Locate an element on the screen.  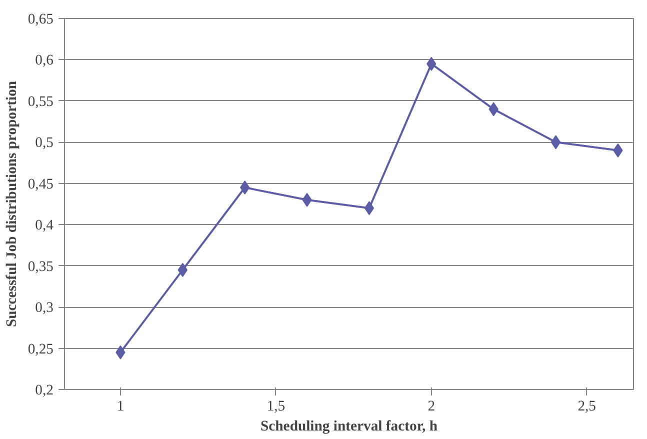
y-tick-label: 0,2 is located at coordinates (44, 390).